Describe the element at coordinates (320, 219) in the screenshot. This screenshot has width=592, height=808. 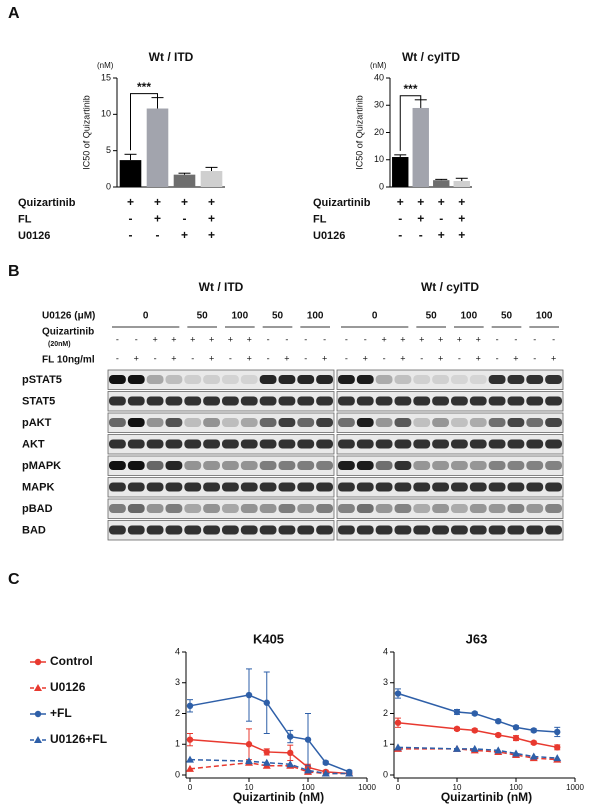
I see `condition-label: FL` at that location.